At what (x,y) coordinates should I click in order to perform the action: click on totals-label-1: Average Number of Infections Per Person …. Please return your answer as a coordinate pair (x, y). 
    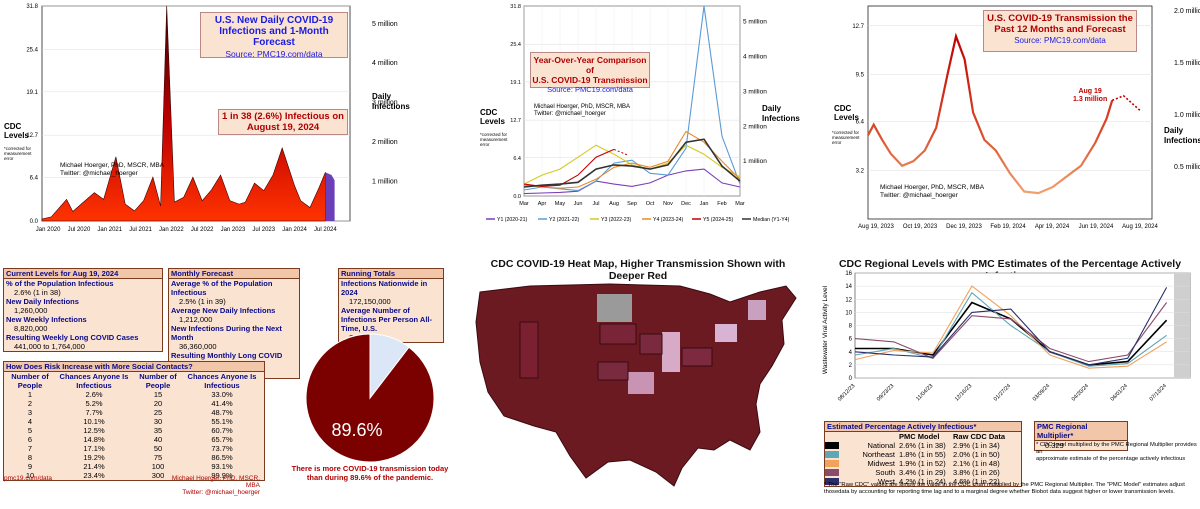
    Looking at the image, I should click on (386, 319).